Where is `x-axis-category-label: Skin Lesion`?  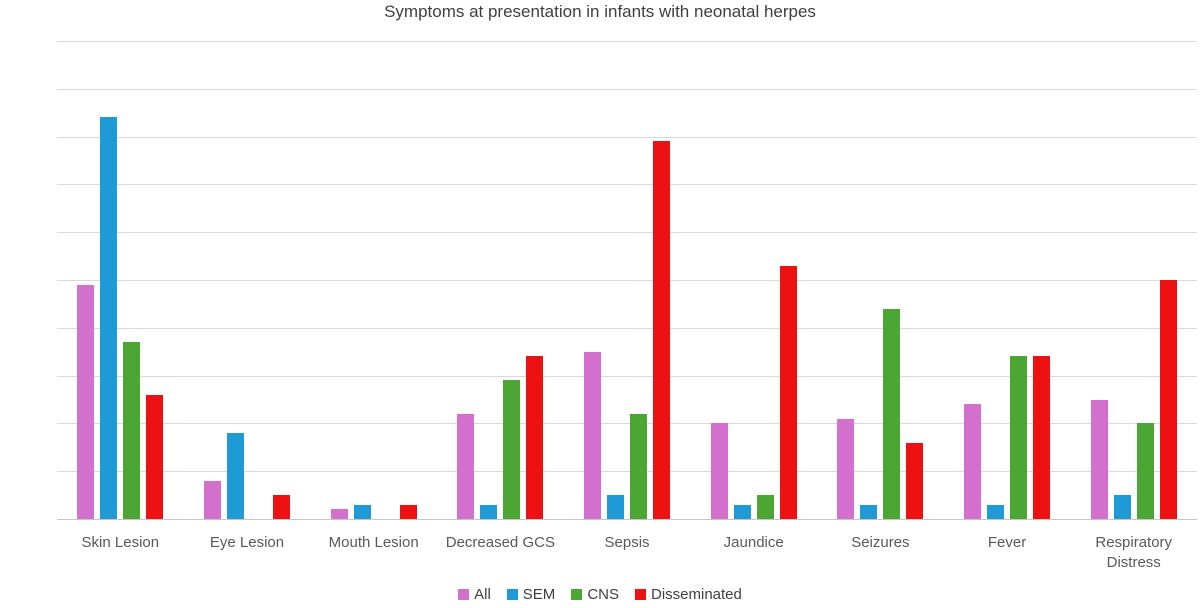
x-axis-category-label: Skin Lesion is located at coordinates (120, 542).